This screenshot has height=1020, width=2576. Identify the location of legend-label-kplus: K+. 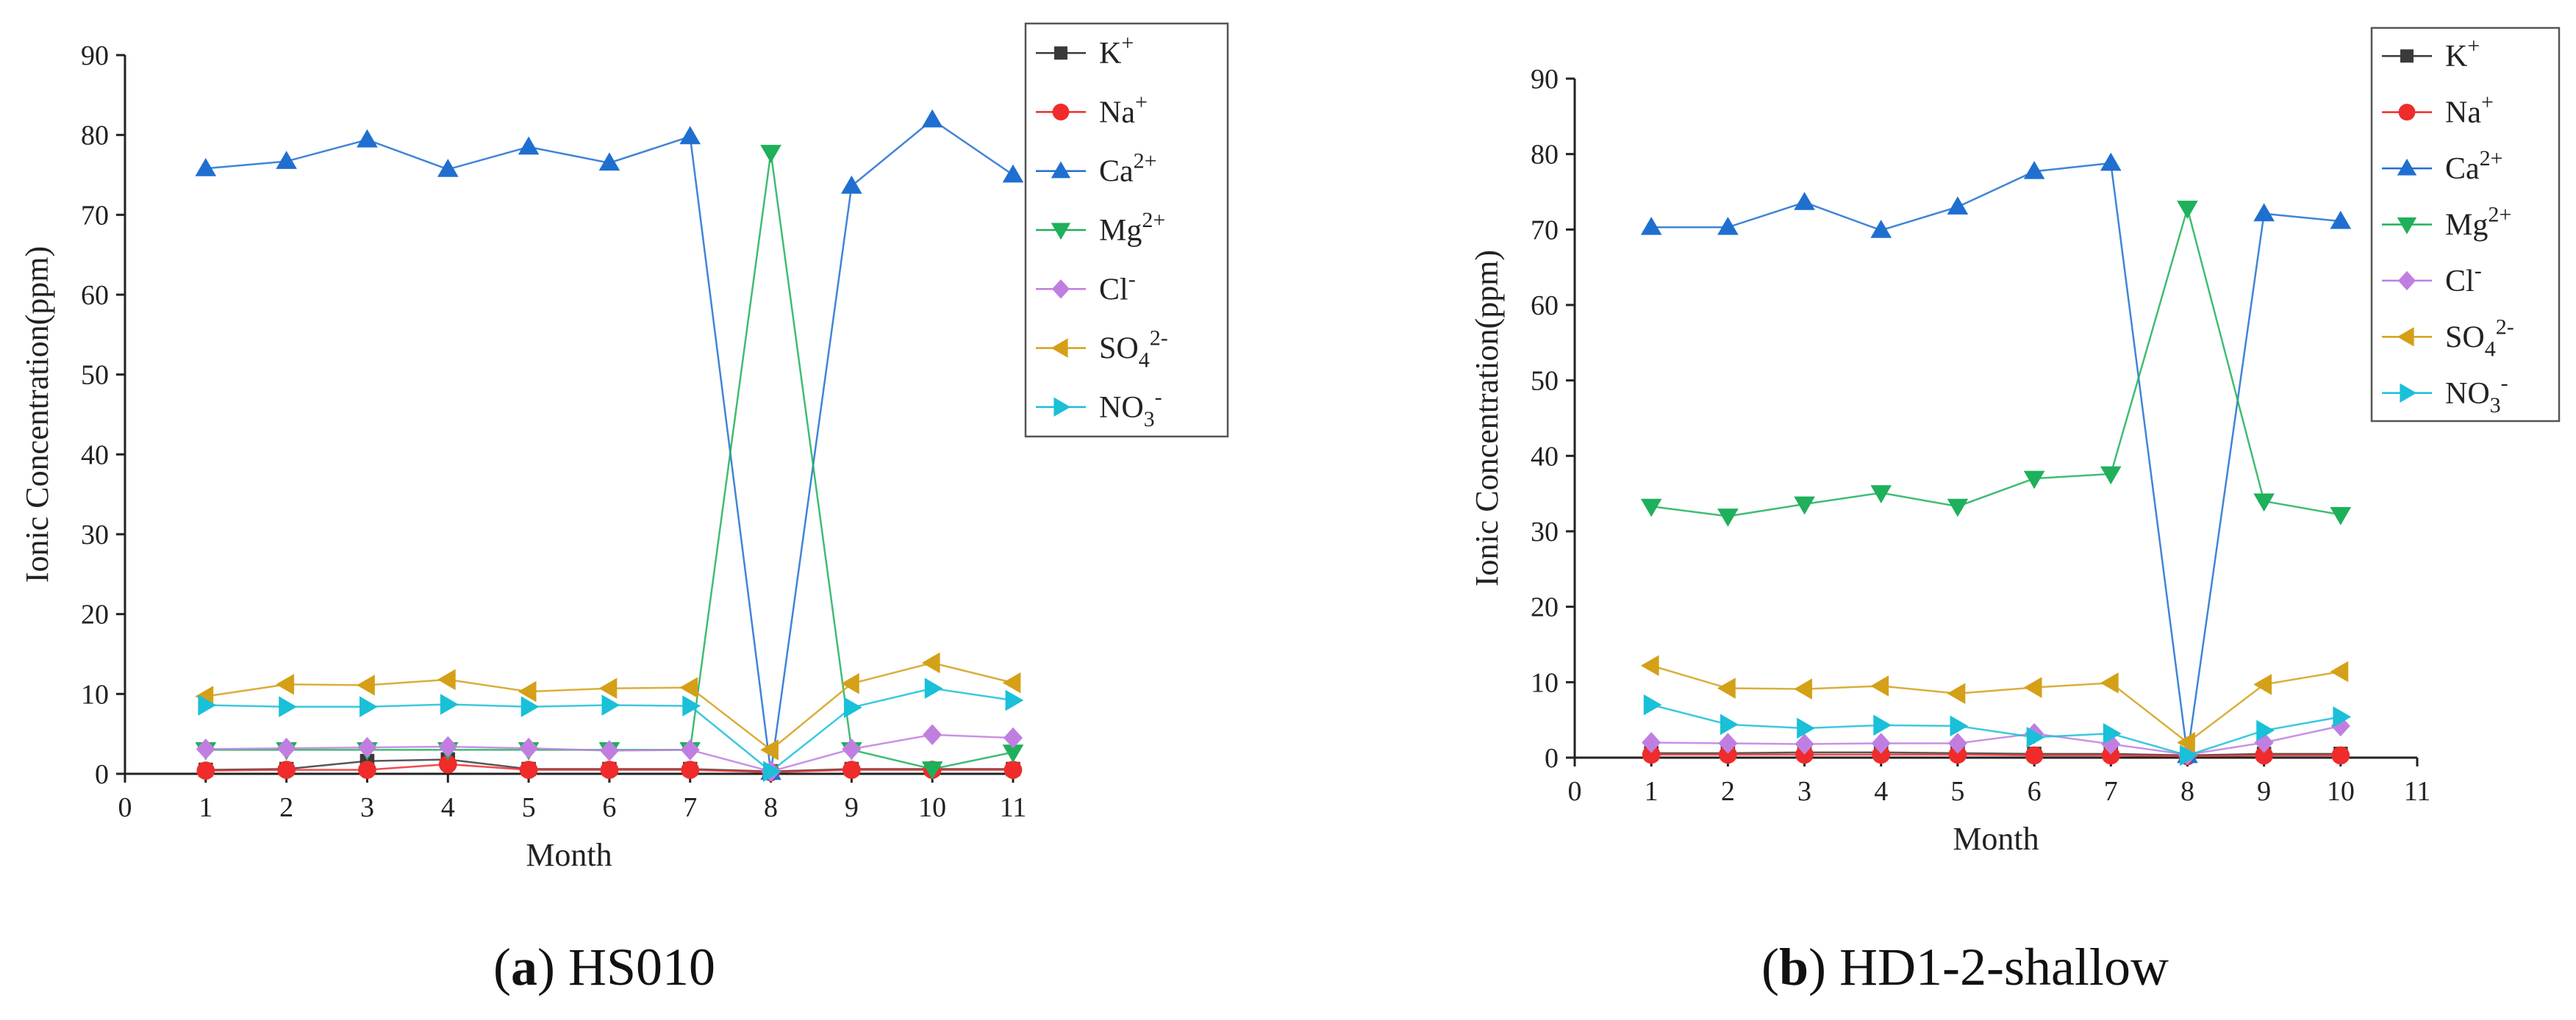
(1116, 51).